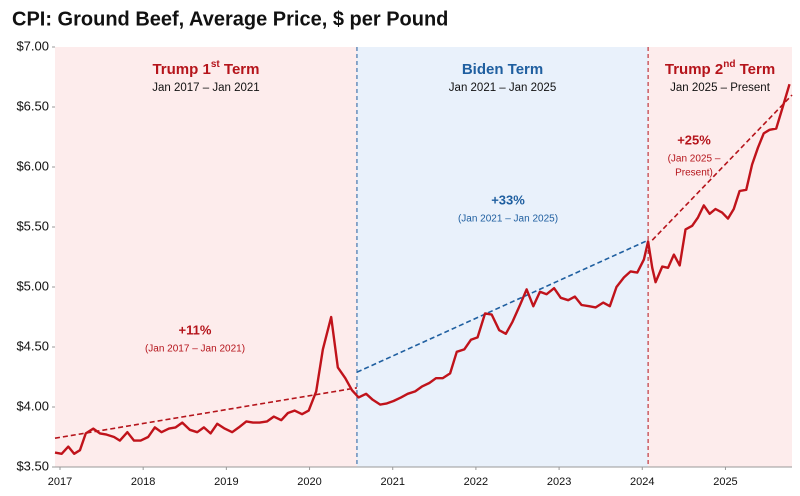 The width and height of the screenshot is (800, 496). I want to click on y-tick-label: $3.50, so click(32, 465).